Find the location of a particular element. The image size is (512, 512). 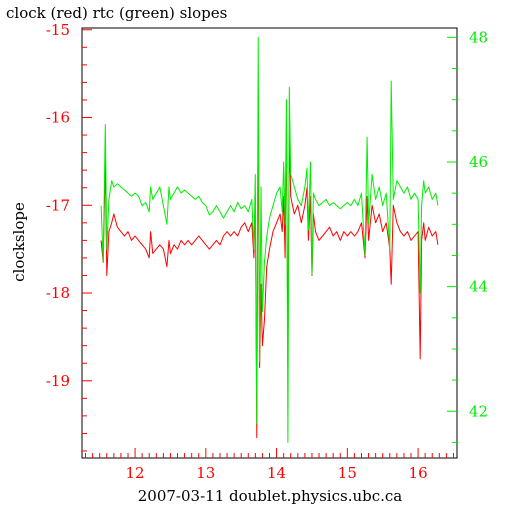

chart-title: clock (red) rtc (green) slopes is located at coordinates (116, 13).